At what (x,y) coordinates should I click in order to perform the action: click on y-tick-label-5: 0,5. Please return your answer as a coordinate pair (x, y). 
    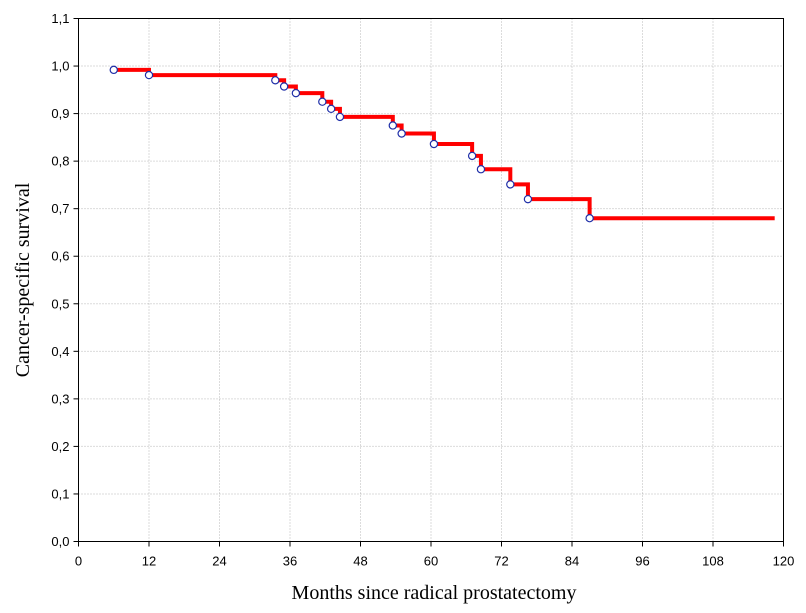
    Looking at the image, I should click on (60, 303).